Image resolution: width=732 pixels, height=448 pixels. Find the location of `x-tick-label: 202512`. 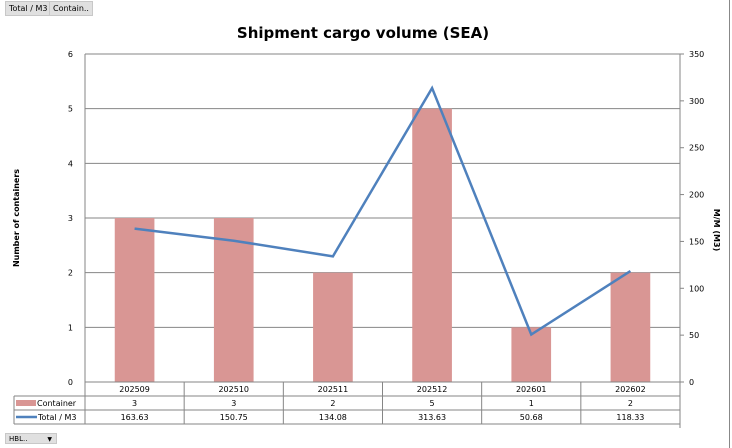

x-tick-label: 202512 is located at coordinates (432, 389).